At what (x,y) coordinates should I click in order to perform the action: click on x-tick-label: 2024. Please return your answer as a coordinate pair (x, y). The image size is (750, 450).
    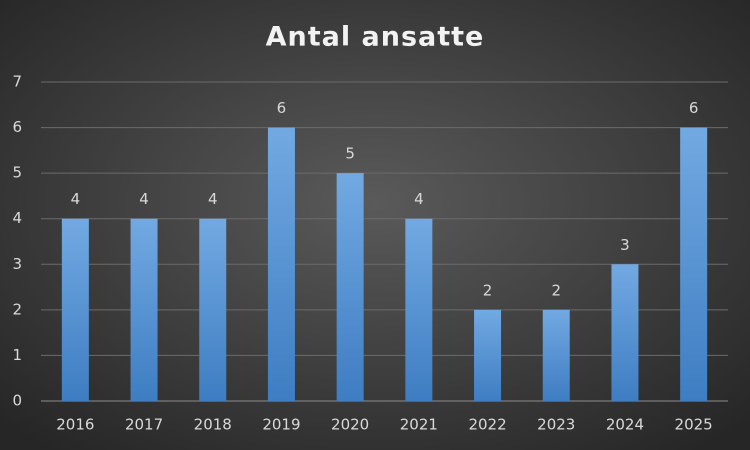
    Looking at the image, I should click on (625, 425).